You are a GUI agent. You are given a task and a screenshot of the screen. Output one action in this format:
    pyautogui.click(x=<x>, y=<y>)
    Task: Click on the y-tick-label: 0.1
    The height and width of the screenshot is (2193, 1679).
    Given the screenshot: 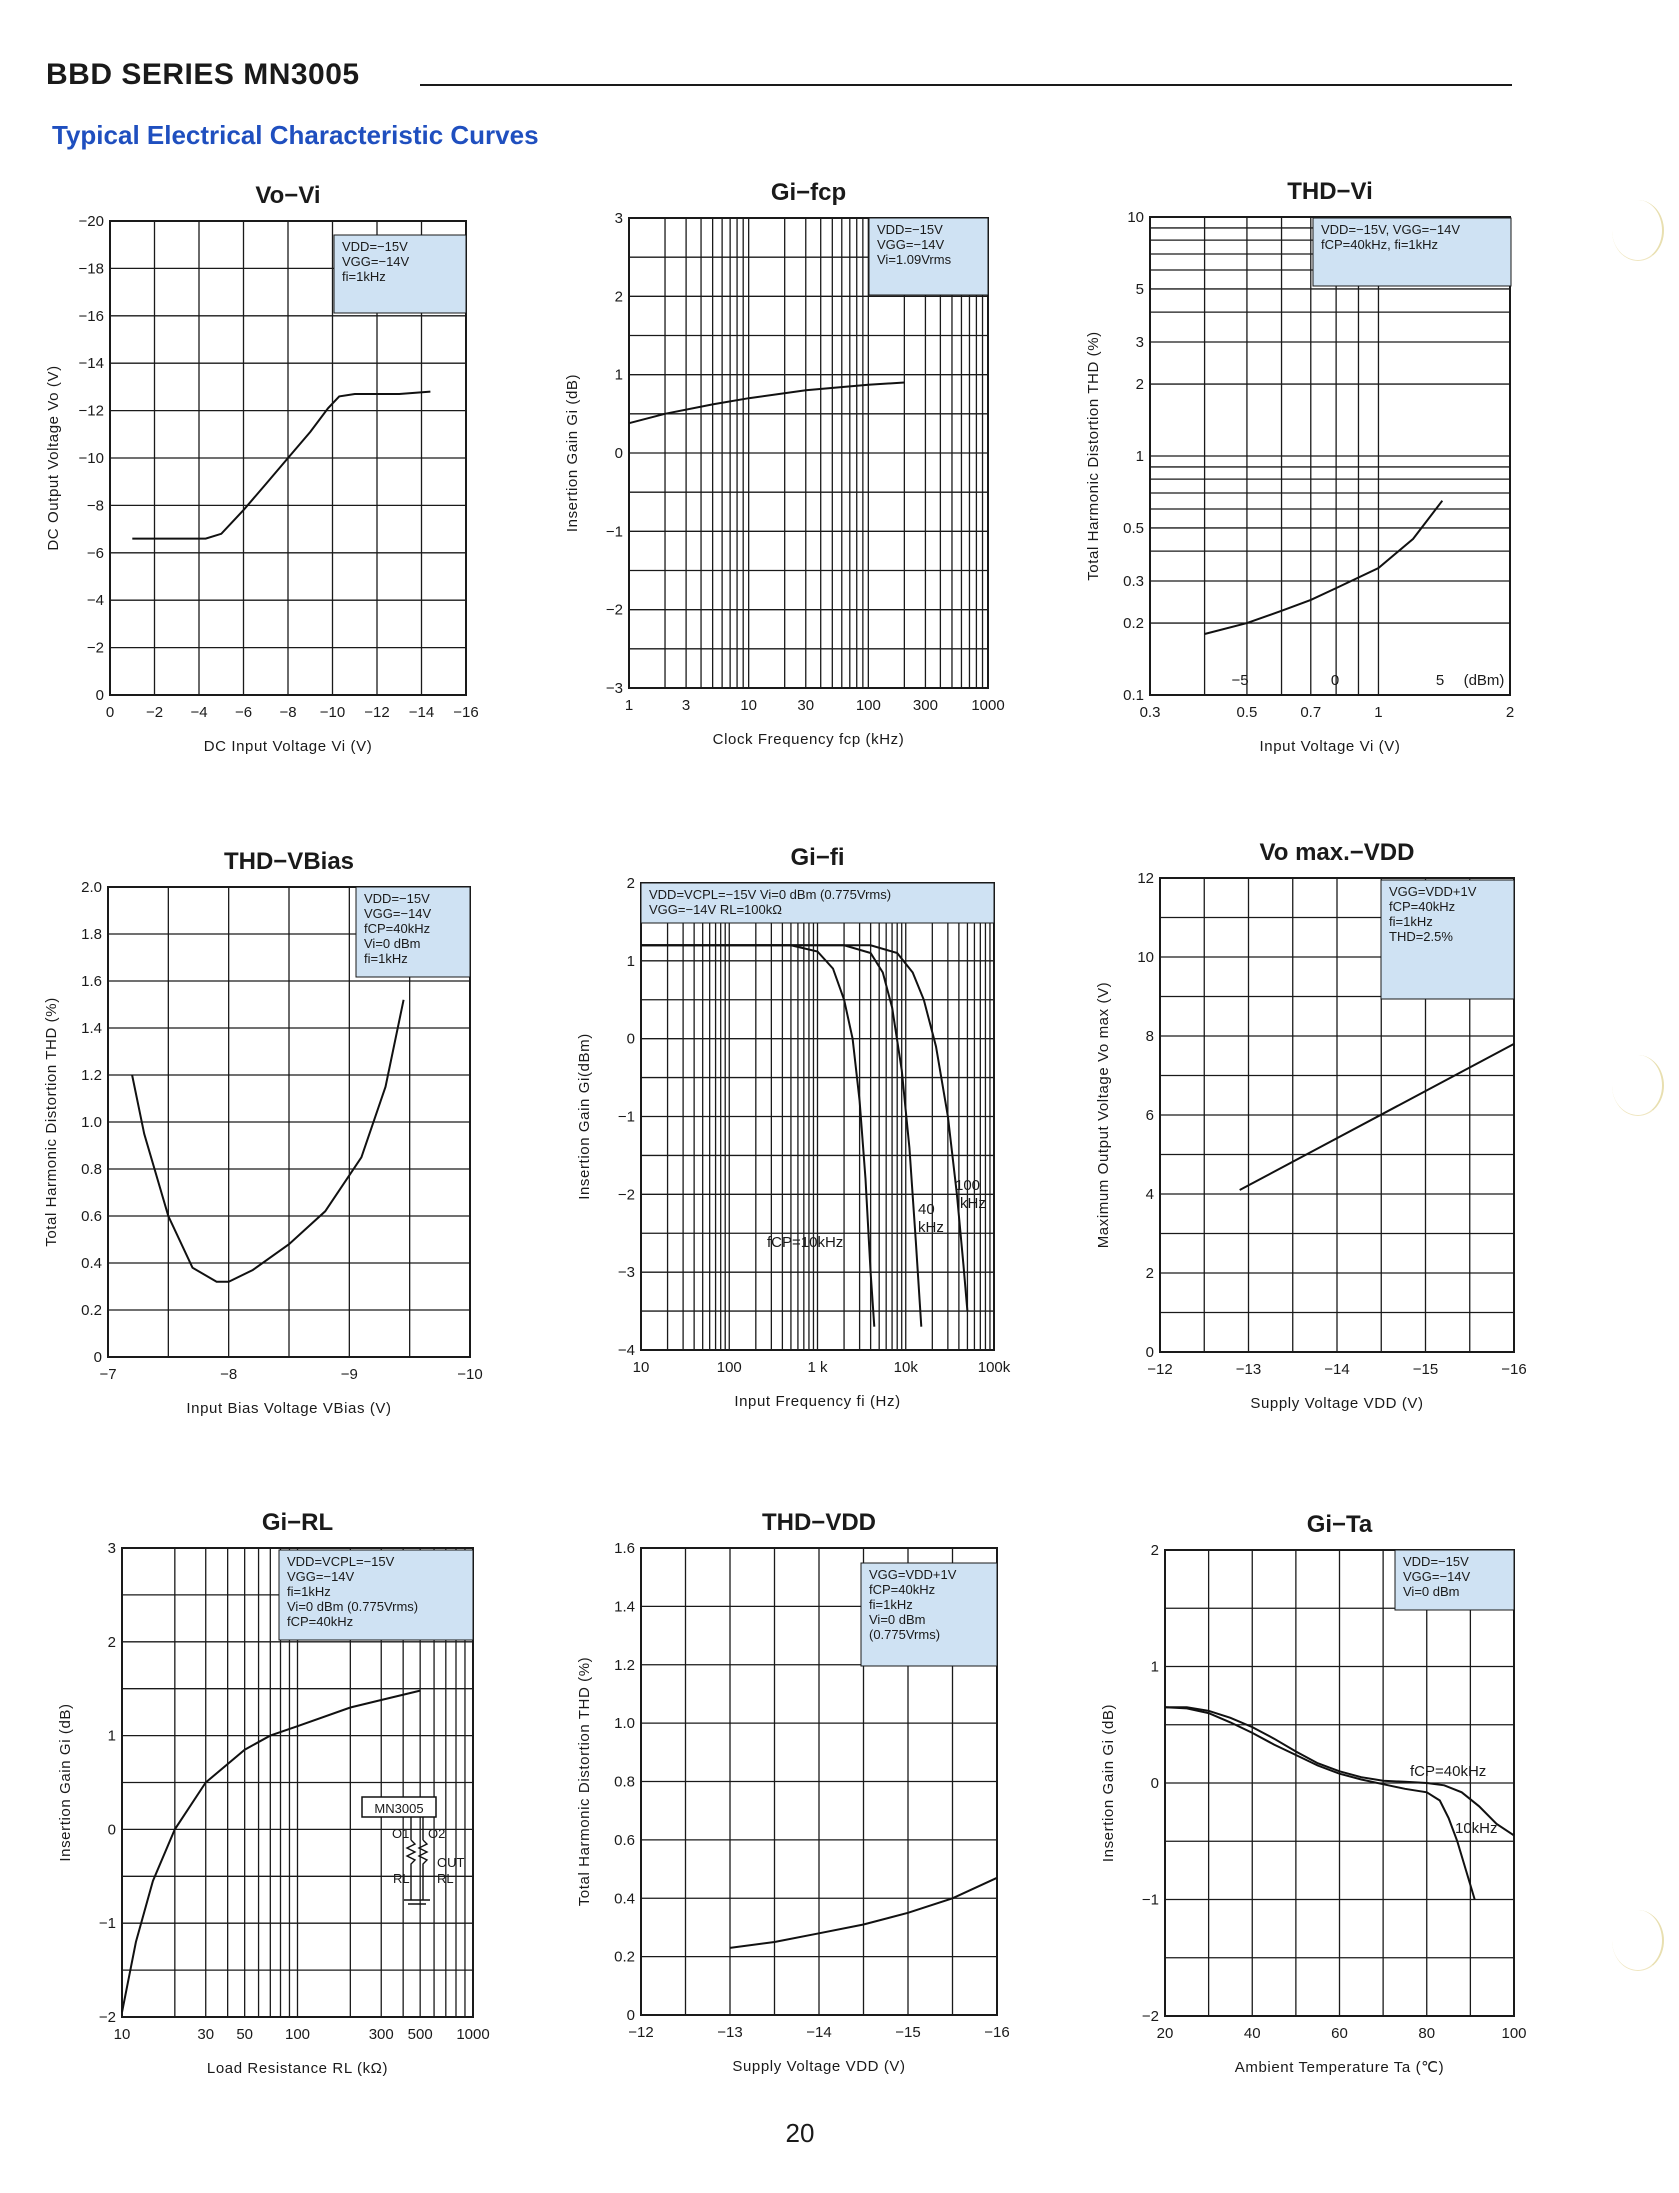 What is the action you would take?
    pyautogui.click(x=1133, y=695)
    